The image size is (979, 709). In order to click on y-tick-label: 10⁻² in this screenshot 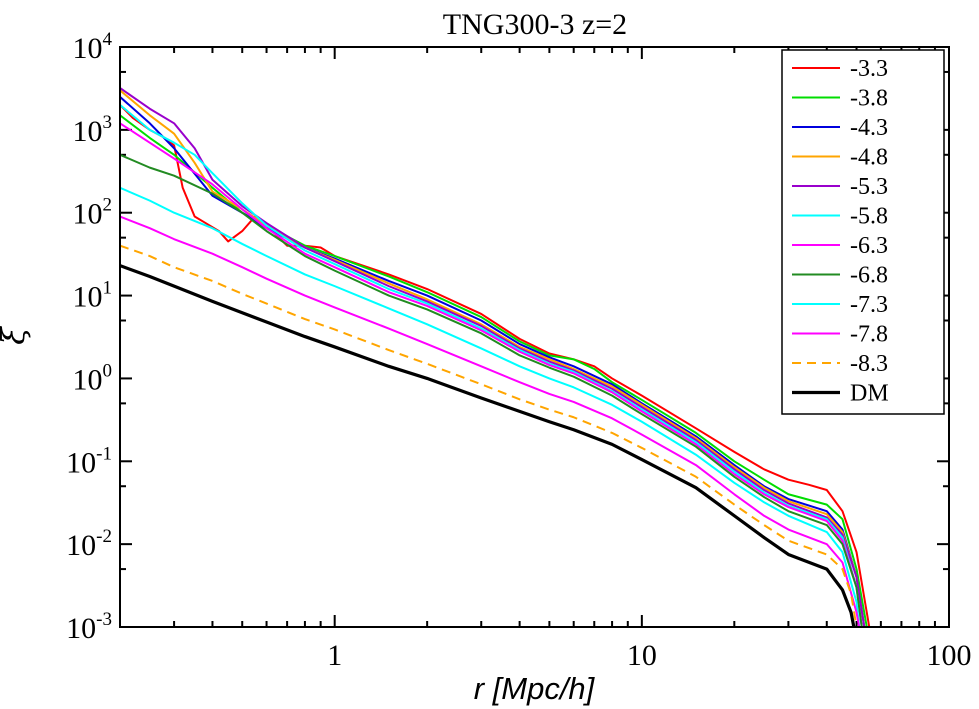, I will do `click(89, 544)`.